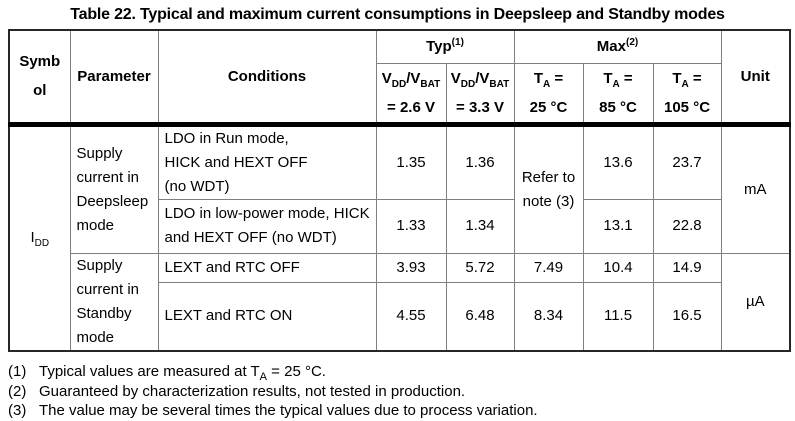  What do you see at coordinates (755, 78) in the screenshot?
I see `col-header-unit: Unit` at bounding box center [755, 78].